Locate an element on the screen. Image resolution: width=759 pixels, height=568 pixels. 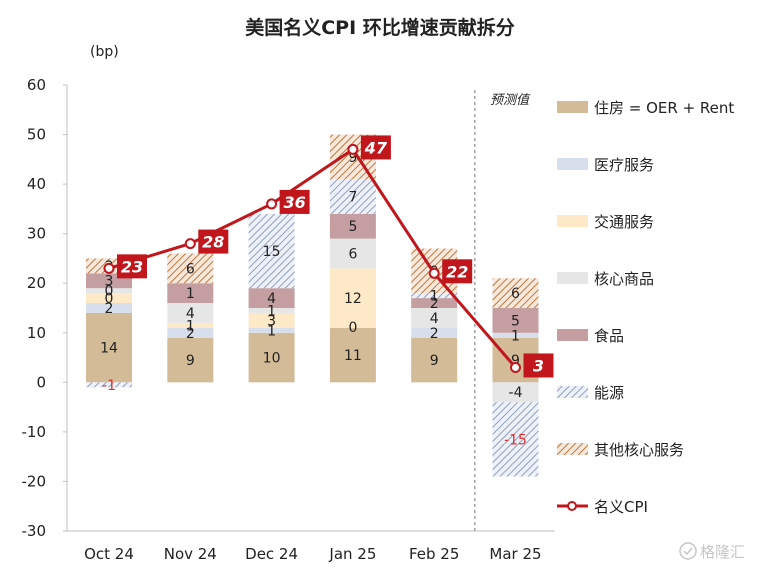
legend-label: 名义CPI is located at coordinates (621, 507).